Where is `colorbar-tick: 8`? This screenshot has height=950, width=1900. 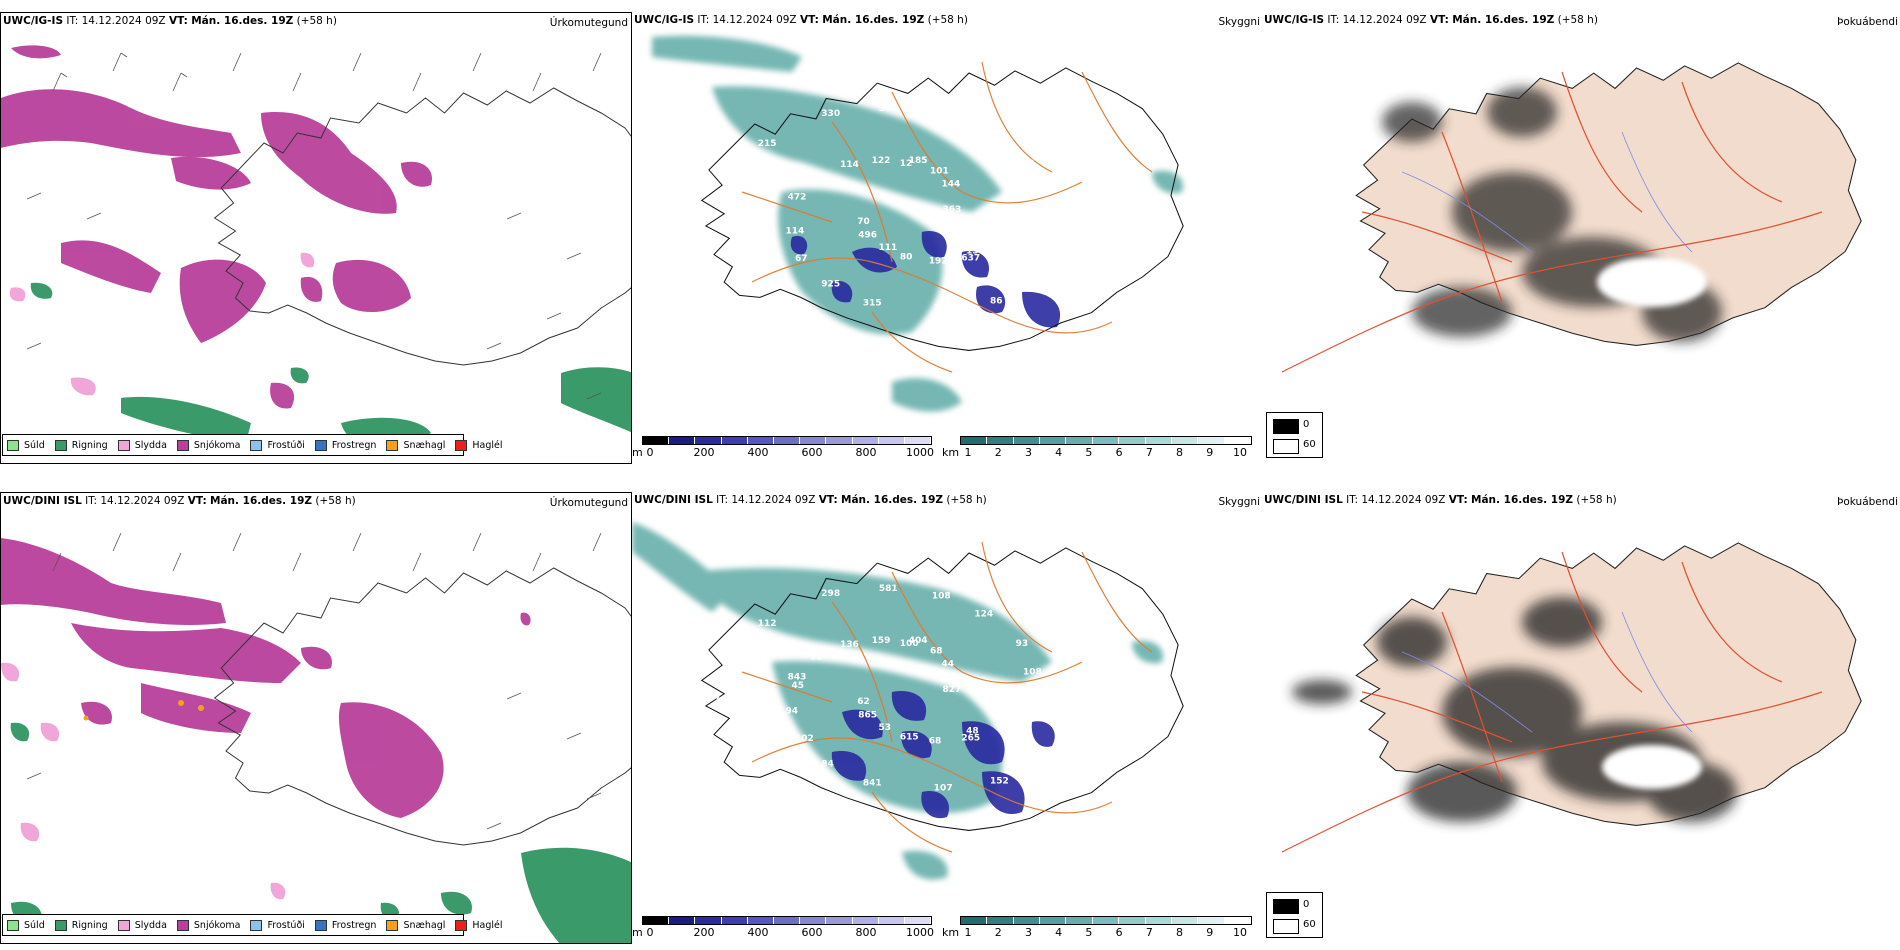
colorbar-tick: 8 is located at coordinates (1180, 452).